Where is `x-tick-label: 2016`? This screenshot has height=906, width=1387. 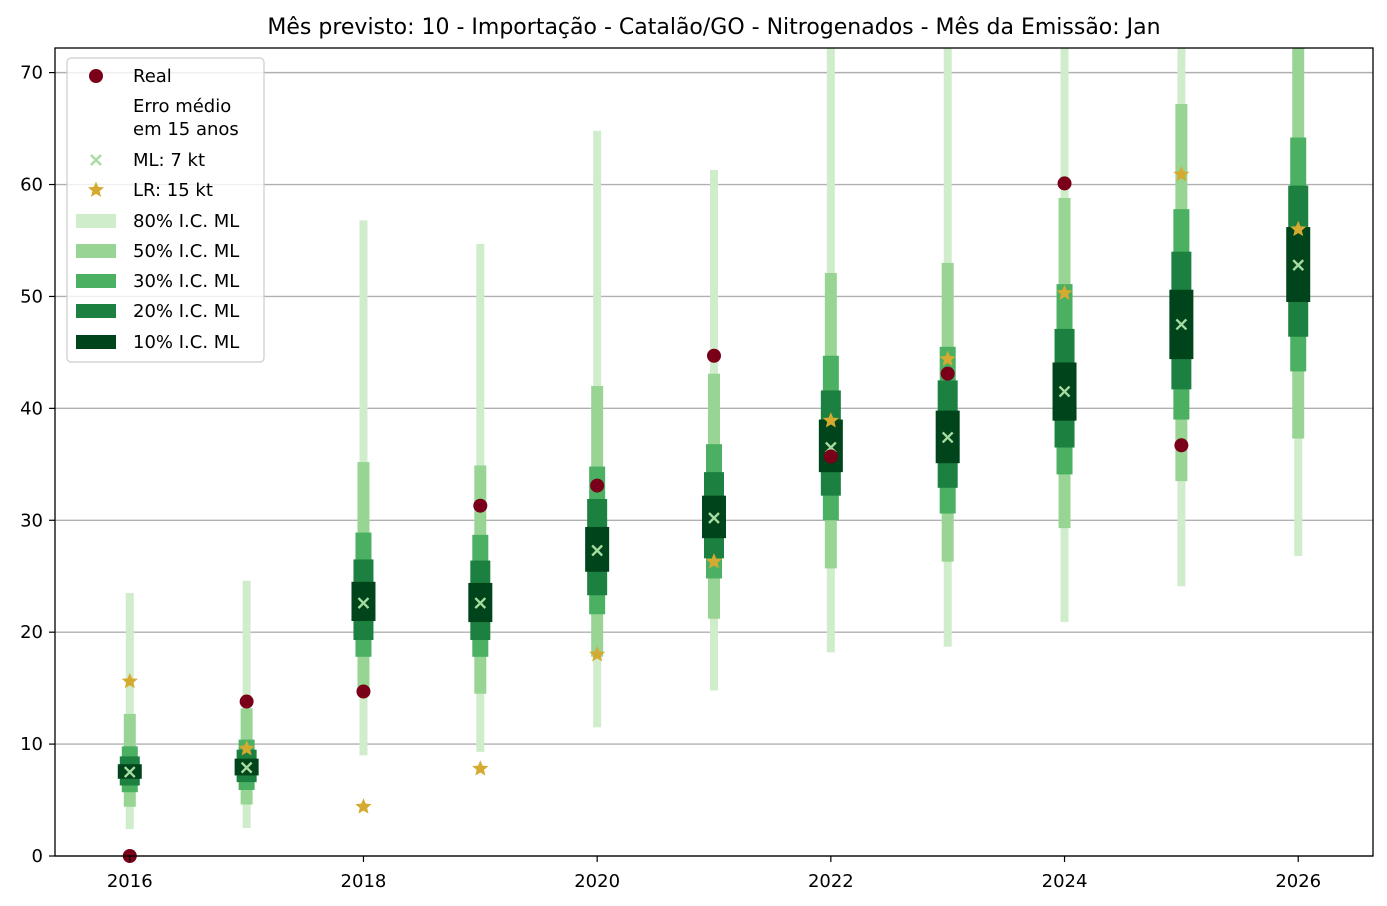
x-tick-label: 2016 is located at coordinates (130, 881).